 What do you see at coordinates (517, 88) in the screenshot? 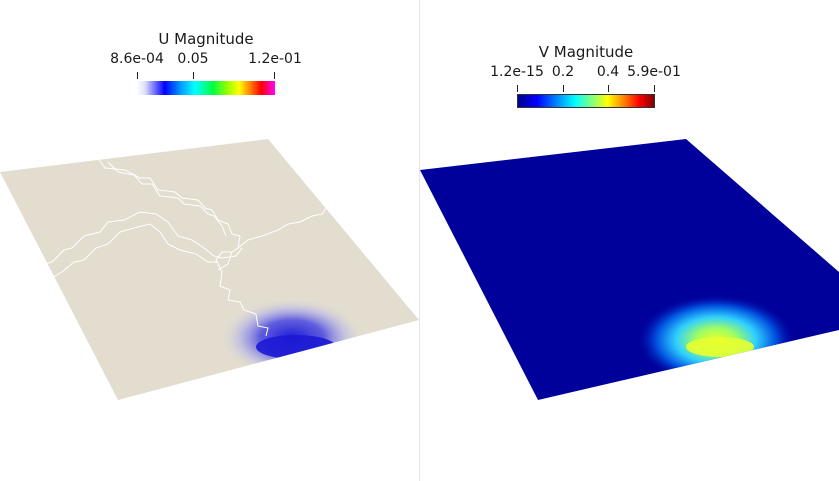
I see `v-tick-mark-min` at bounding box center [517, 88].